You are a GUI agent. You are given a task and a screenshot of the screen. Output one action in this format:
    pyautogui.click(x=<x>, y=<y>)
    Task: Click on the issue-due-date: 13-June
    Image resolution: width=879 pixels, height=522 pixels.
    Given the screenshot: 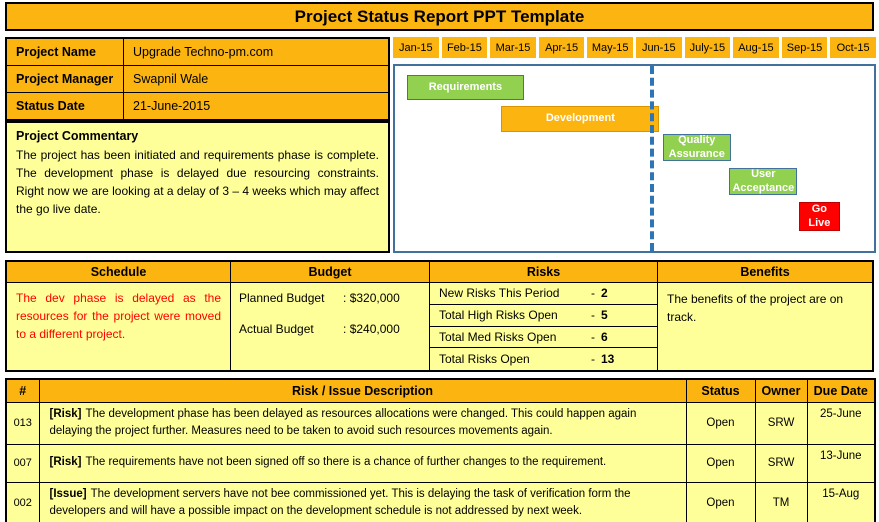 What is the action you would take?
    pyautogui.click(x=841, y=463)
    